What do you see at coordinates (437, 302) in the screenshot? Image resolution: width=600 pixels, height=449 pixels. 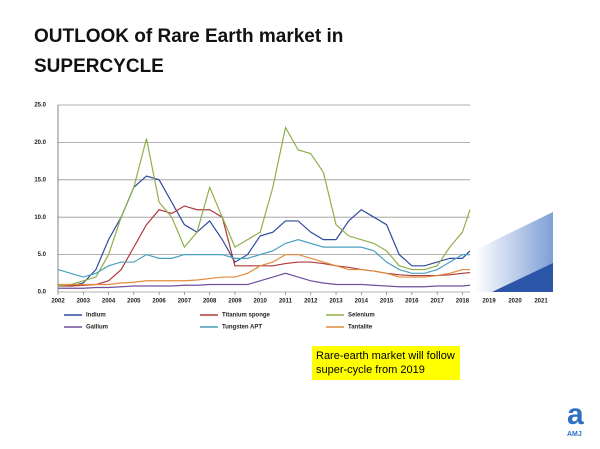 I see `x-tick-label: 2017` at bounding box center [437, 302].